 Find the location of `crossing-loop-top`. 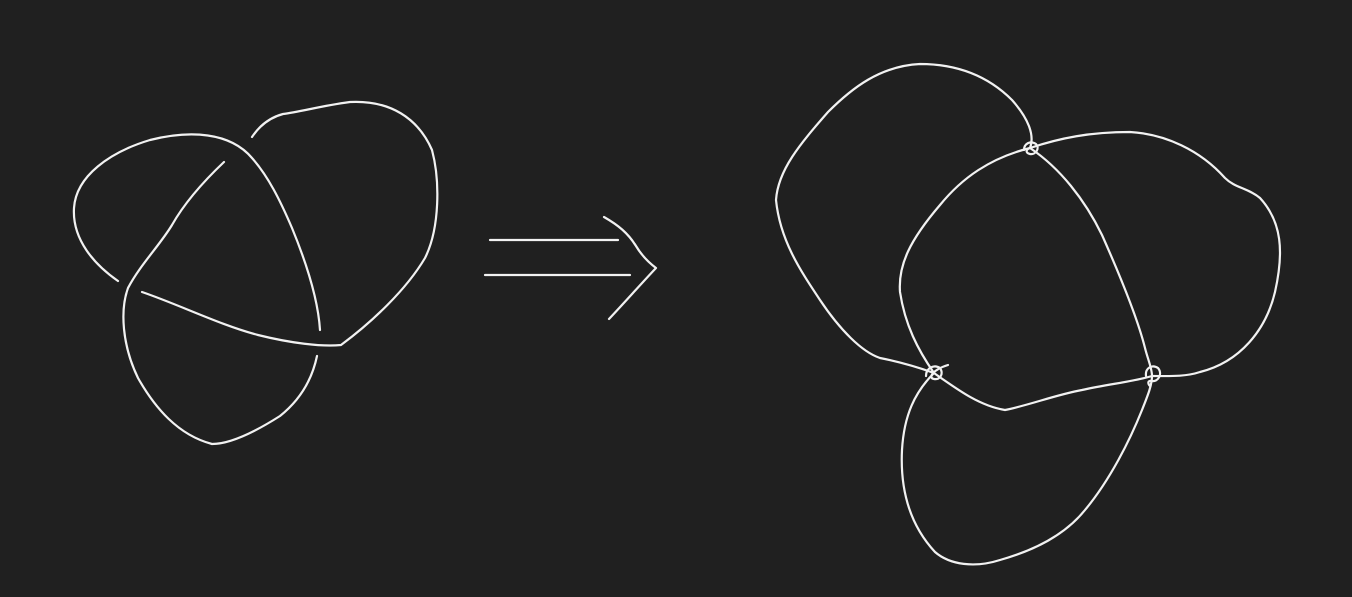

crossing-loop-top is located at coordinates (1030, 148).